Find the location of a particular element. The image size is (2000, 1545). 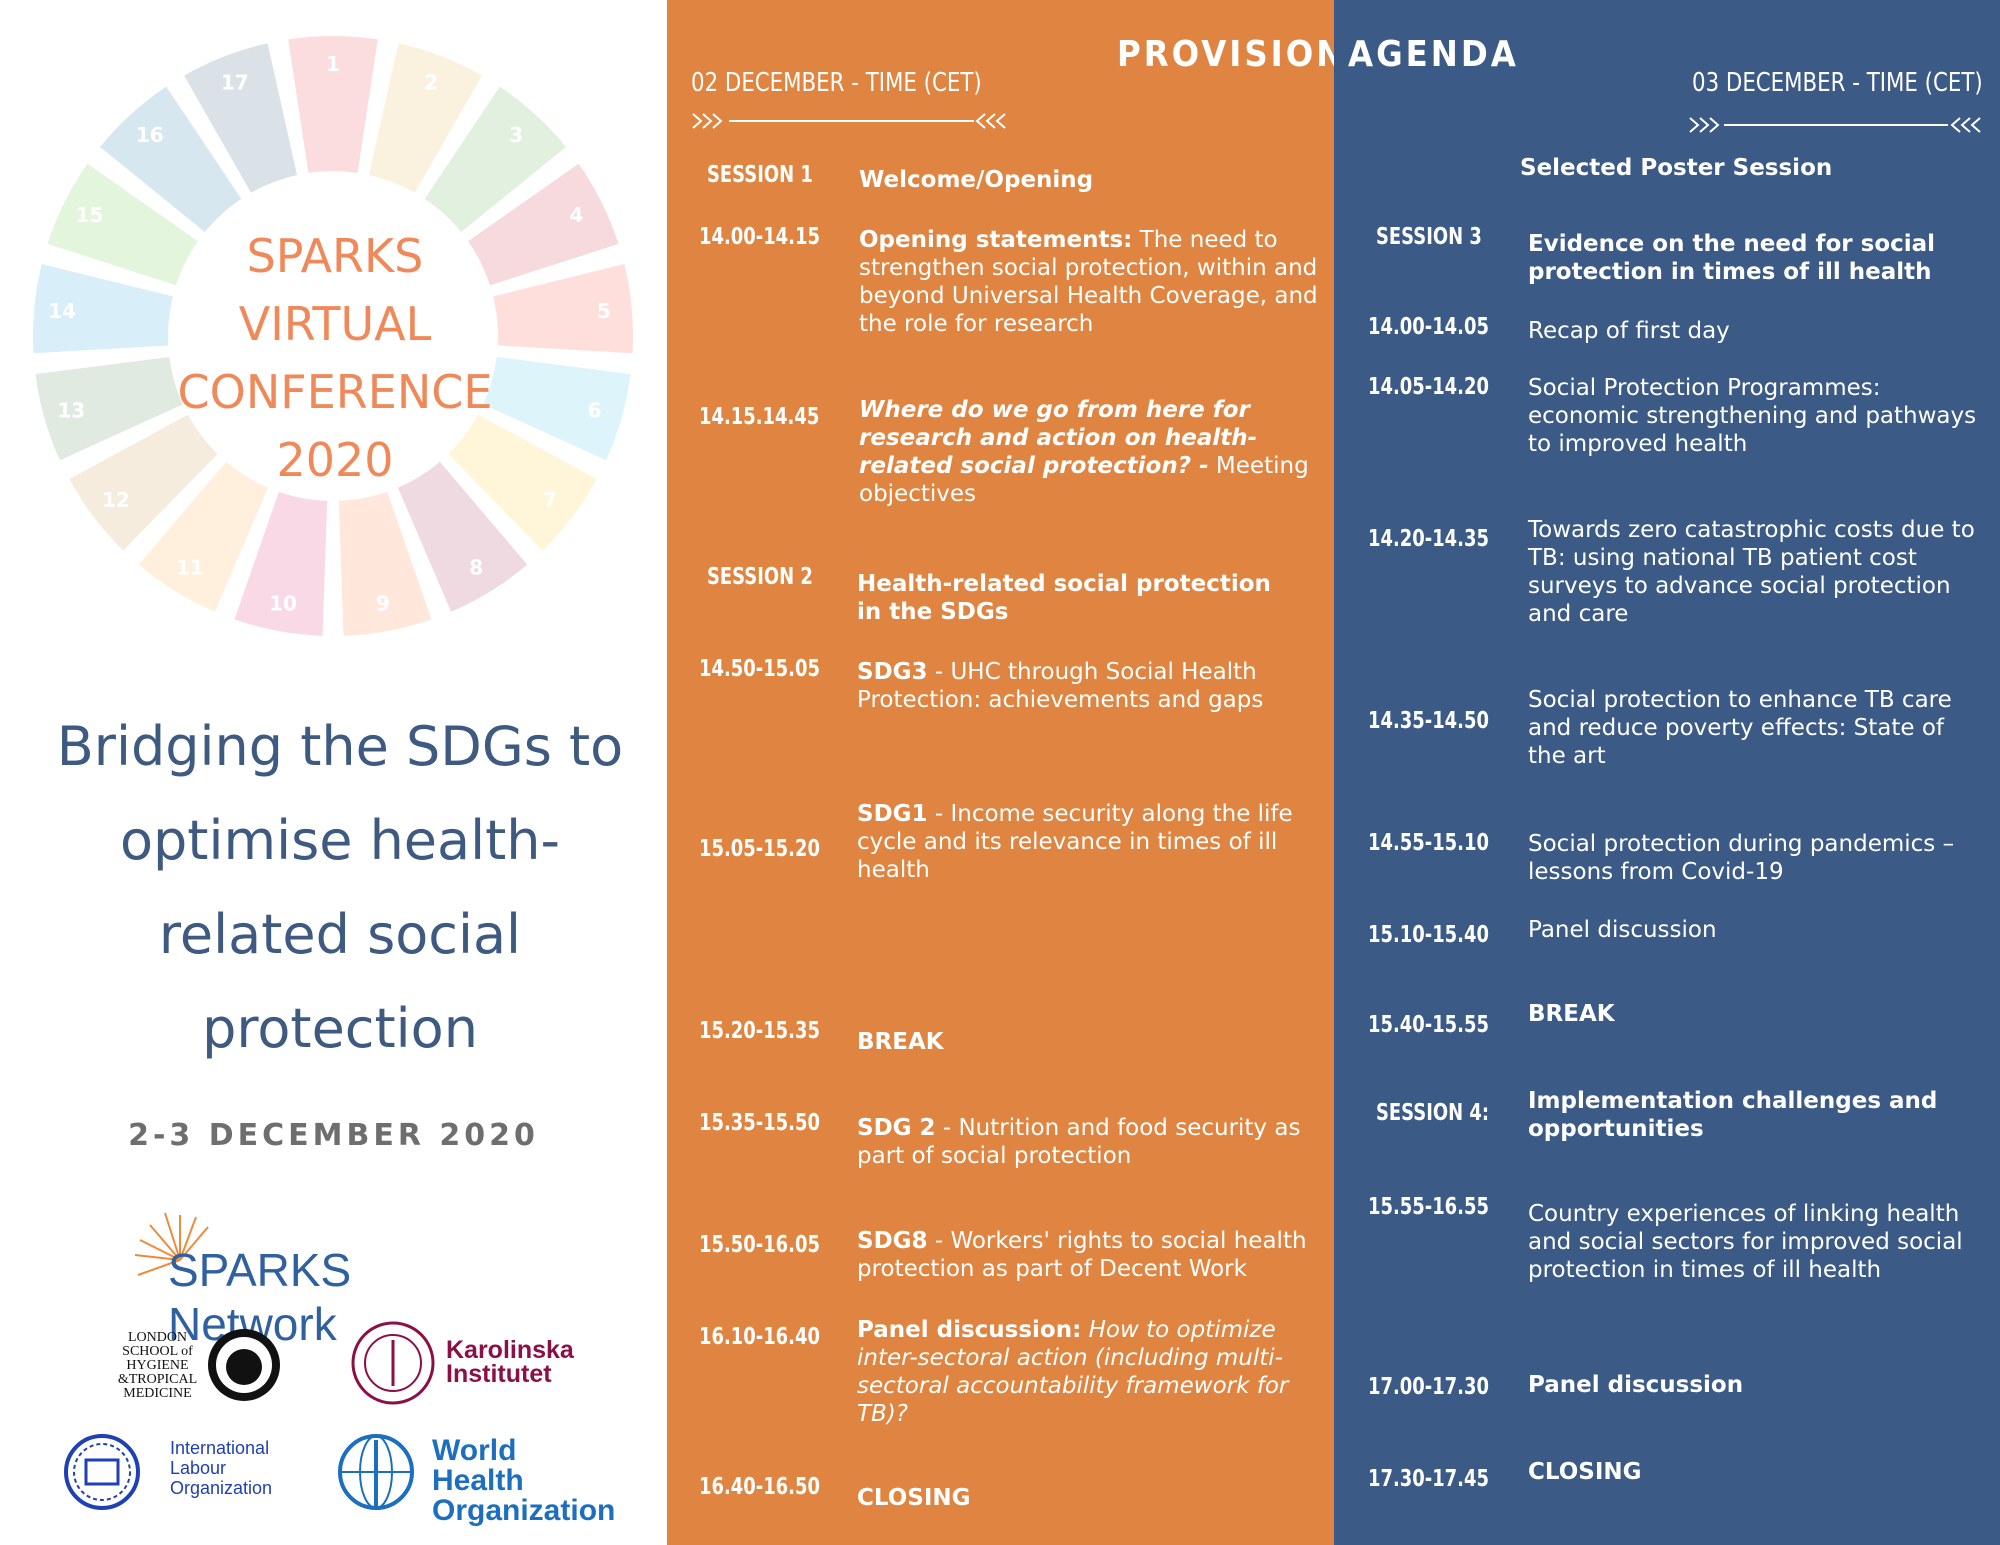

agenda-item-text: Meeting objectives is located at coordinates (1084, 480).